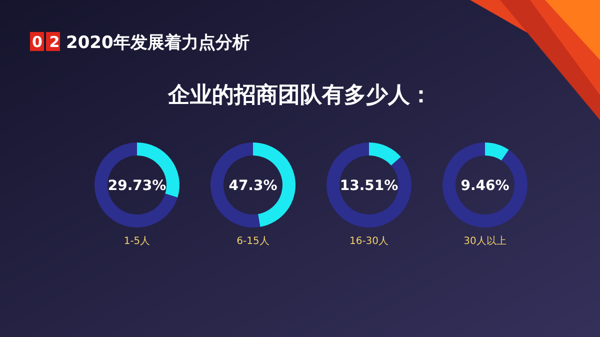  What do you see at coordinates (158, 43) in the screenshot?
I see `text: 2020年发展着力点分析` at bounding box center [158, 43].